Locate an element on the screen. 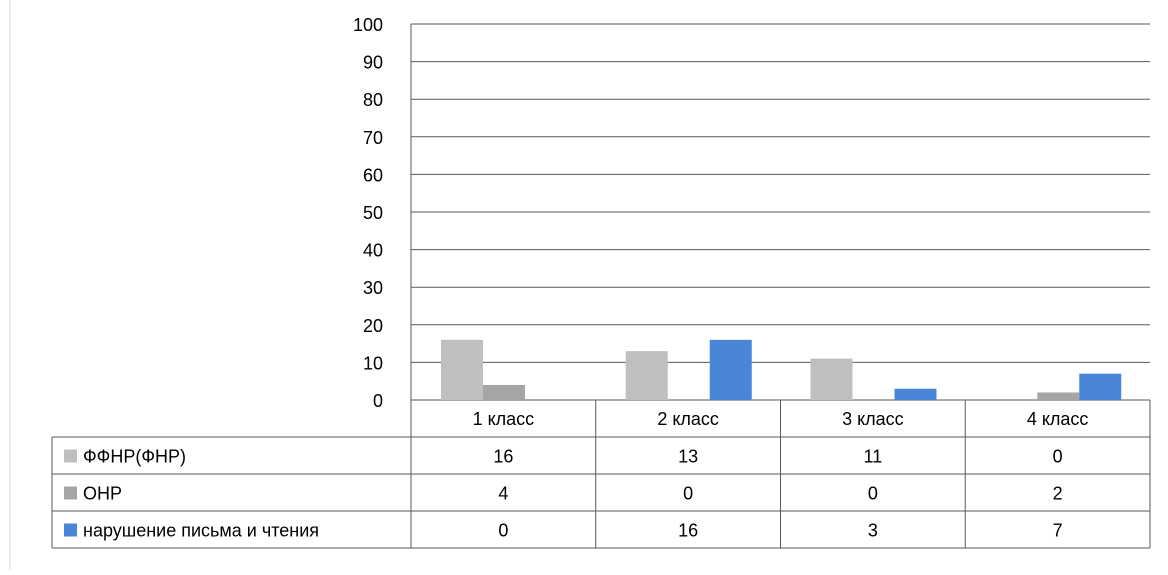  y-tick-label: 10 is located at coordinates (373, 363).